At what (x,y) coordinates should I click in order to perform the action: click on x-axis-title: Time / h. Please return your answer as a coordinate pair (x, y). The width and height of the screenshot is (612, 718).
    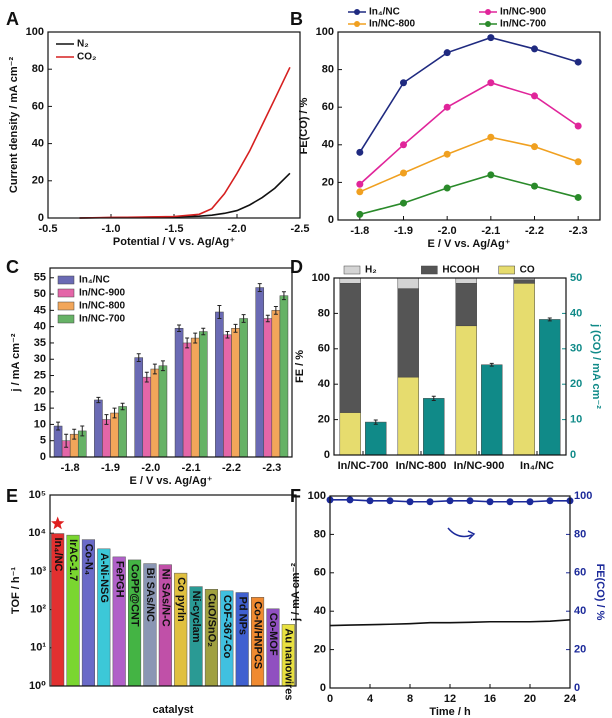
    Looking at the image, I should click on (450, 712).